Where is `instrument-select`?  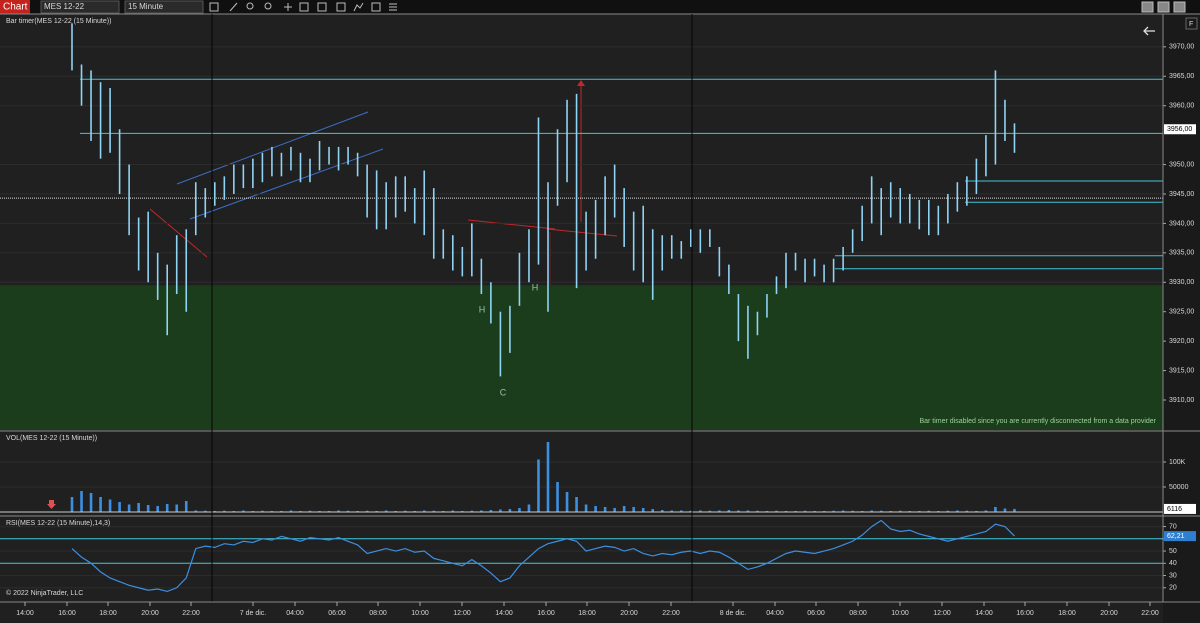
instrument-select is located at coordinates (80, 7).